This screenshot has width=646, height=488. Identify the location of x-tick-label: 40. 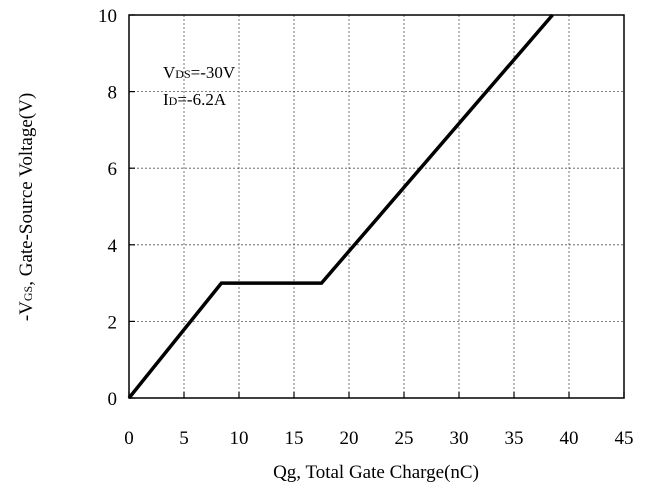
(569, 438).